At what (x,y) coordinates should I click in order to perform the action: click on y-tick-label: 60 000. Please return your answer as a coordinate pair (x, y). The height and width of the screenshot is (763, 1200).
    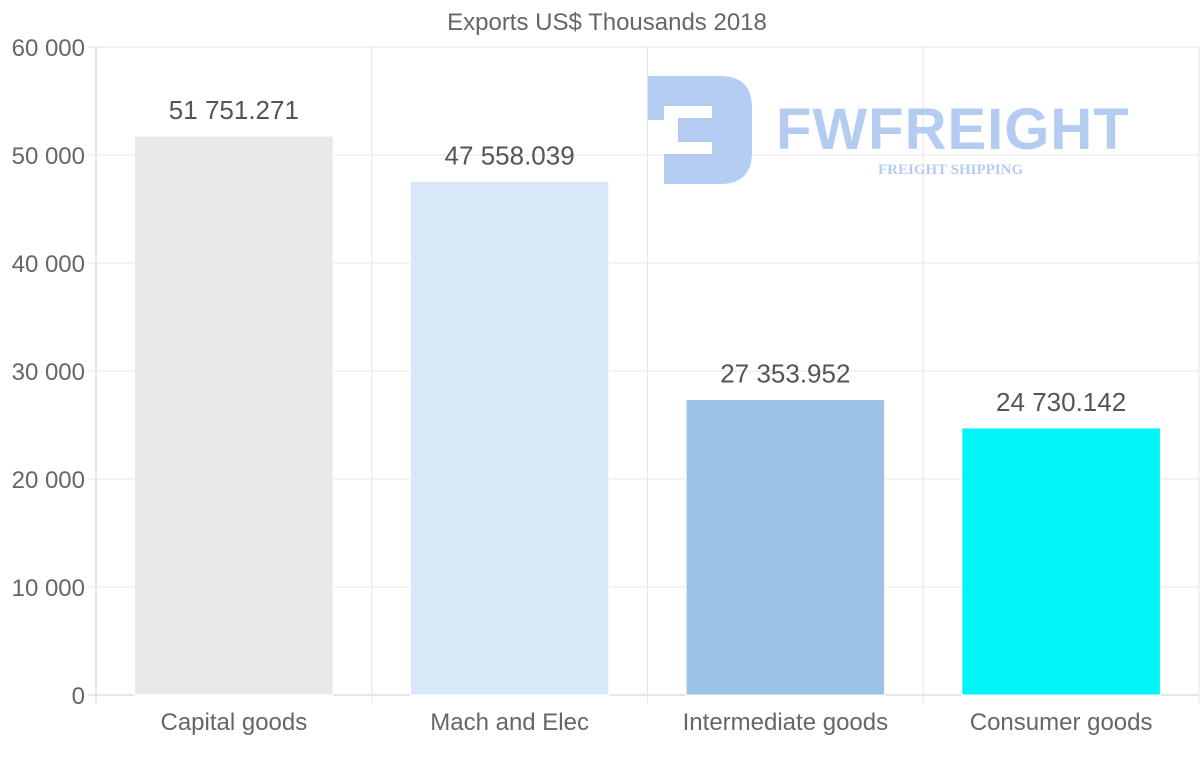
    Looking at the image, I should click on (48, 48).